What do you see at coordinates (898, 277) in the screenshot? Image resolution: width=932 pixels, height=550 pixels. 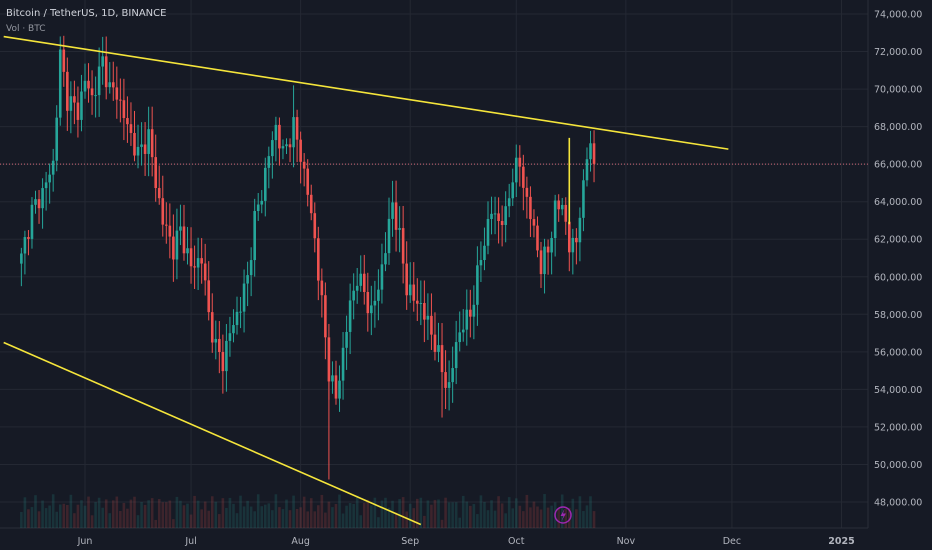 I see `y-tick-label: 60,000.00` at bounding box center [898, 277].